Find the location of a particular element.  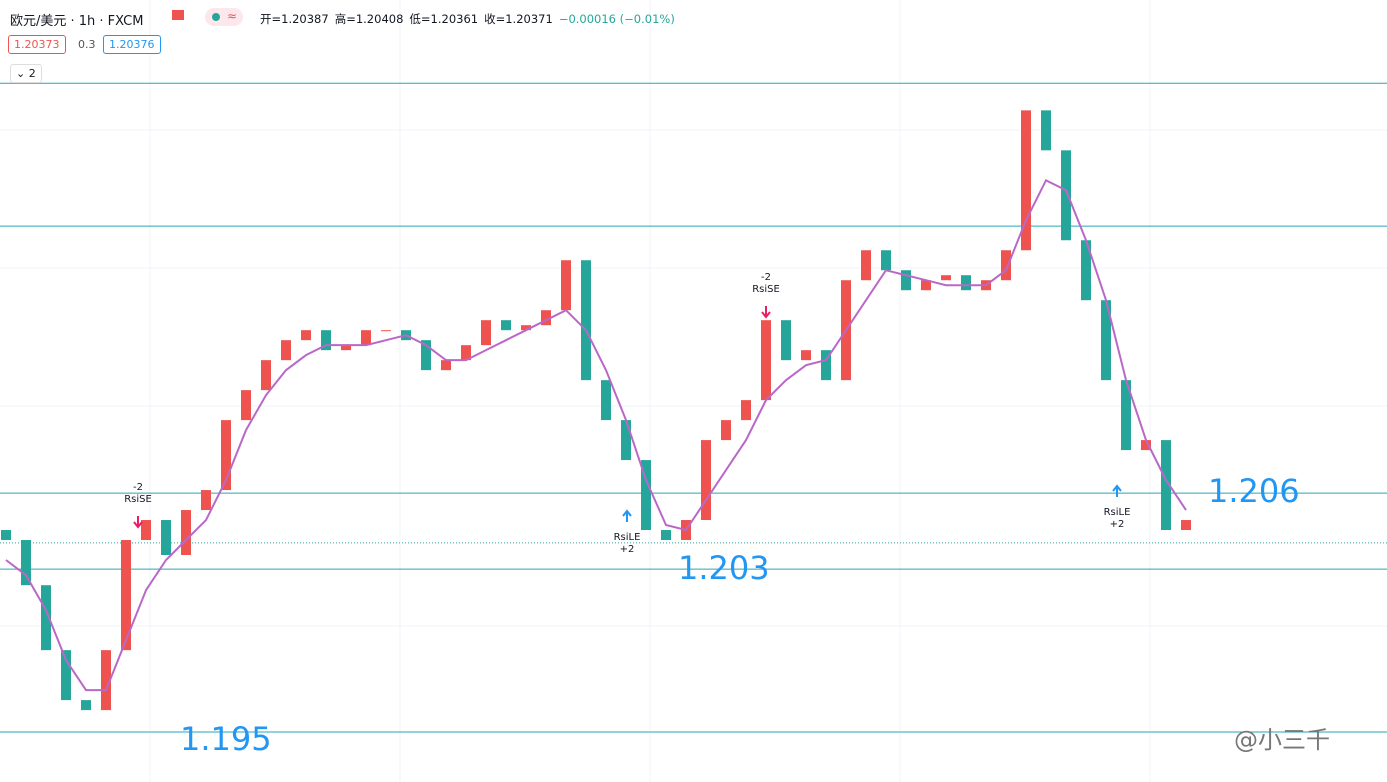

spread: 0.3 is located at coordinates (87, 44).